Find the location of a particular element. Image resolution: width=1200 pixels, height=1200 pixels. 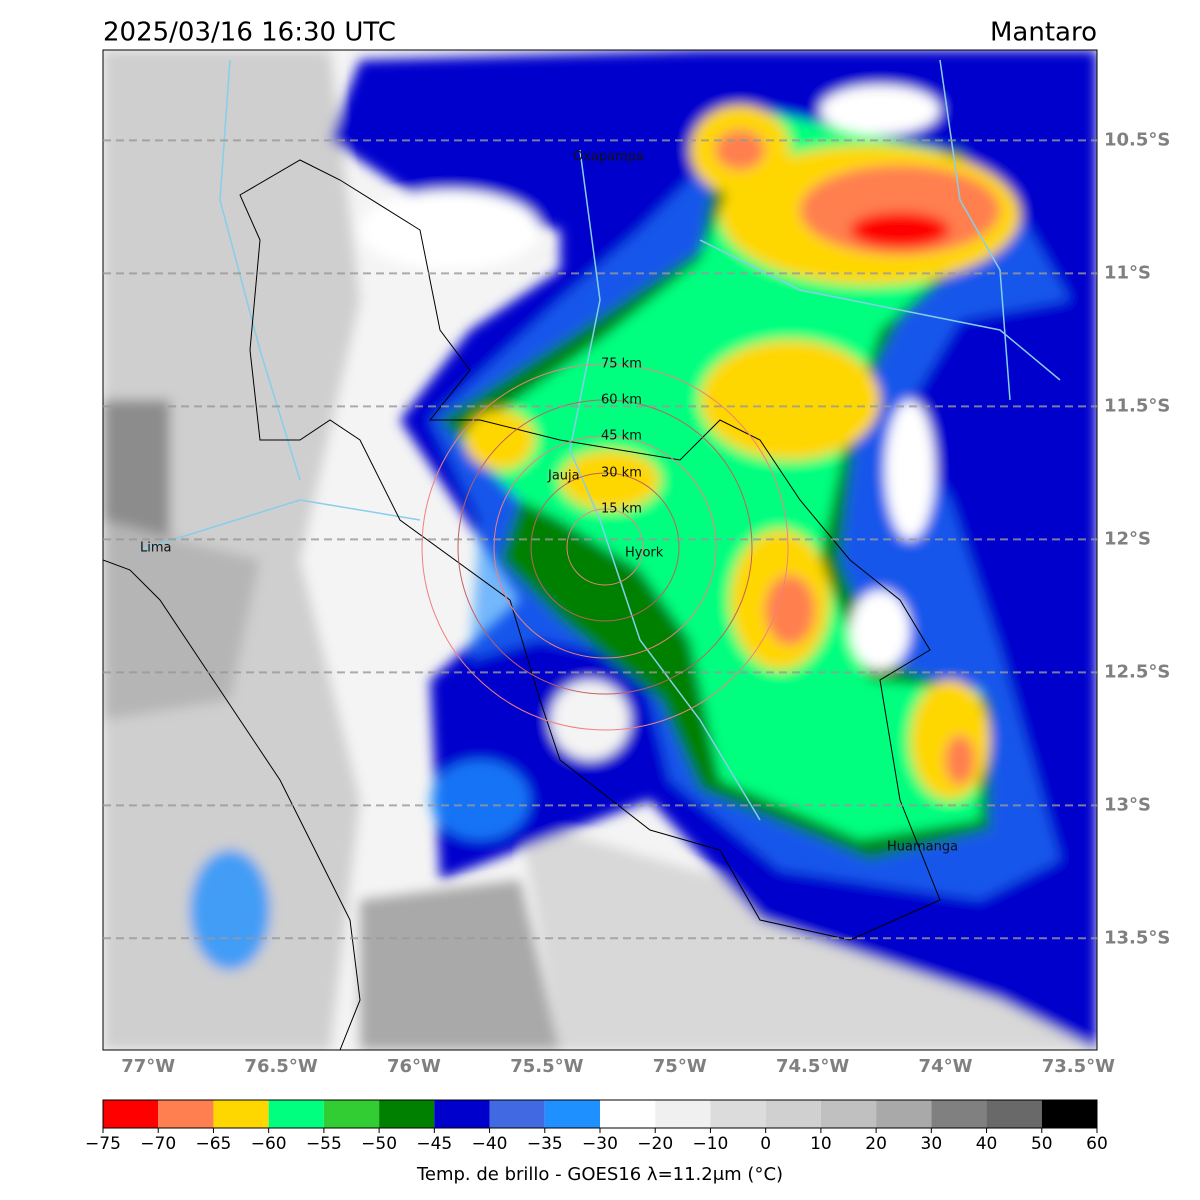

colorbar-tick-label: 40 is located at coordinates (987, 1144).